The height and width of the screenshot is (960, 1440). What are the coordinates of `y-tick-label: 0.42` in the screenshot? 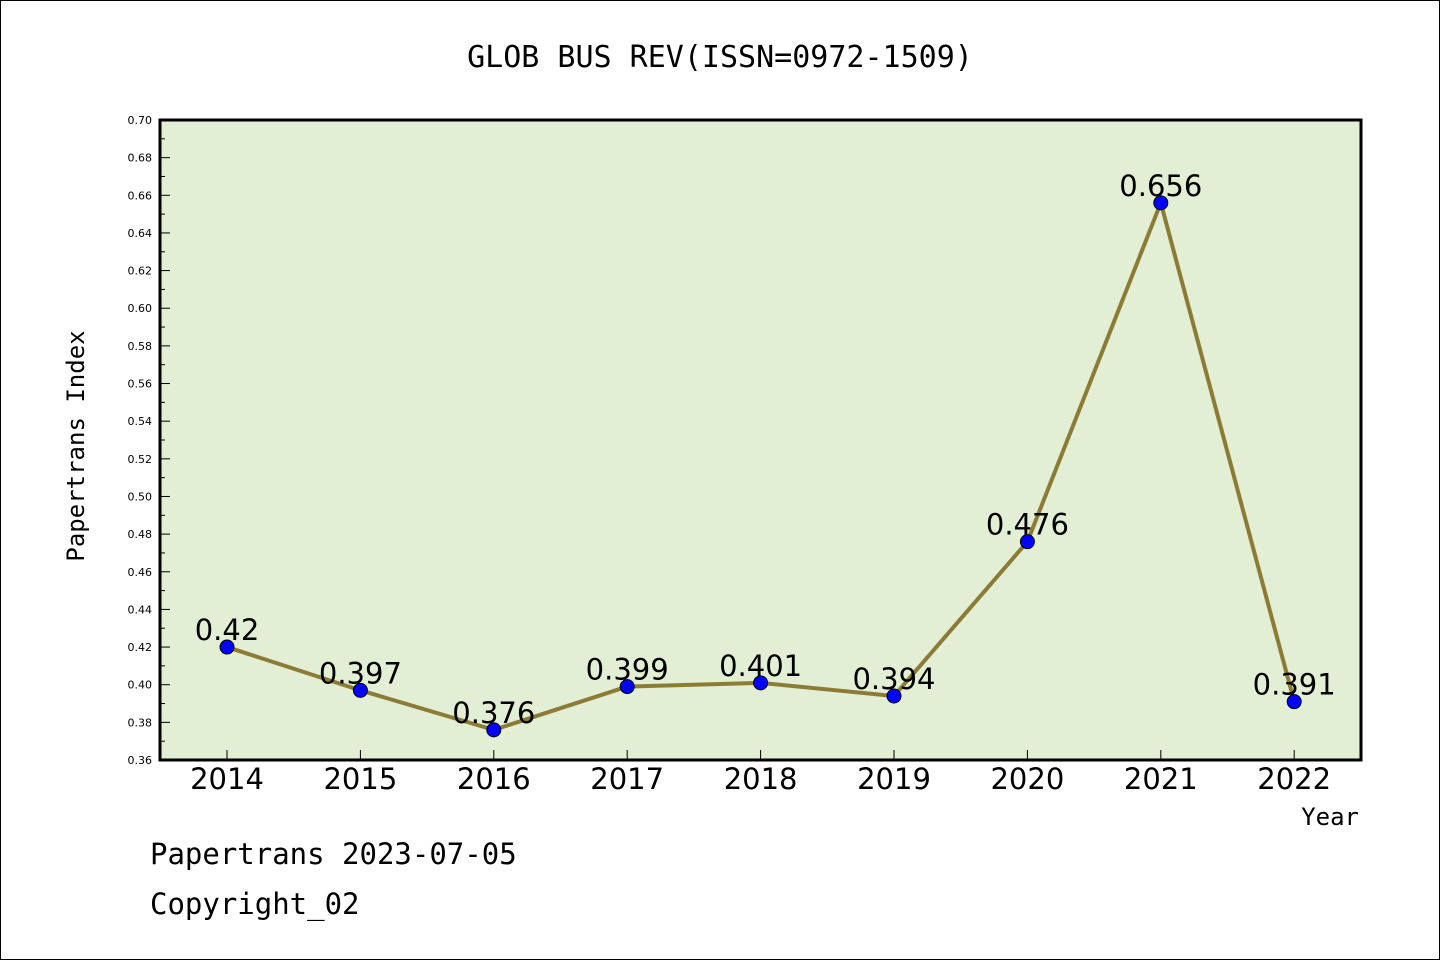 It's located at (140, 647).